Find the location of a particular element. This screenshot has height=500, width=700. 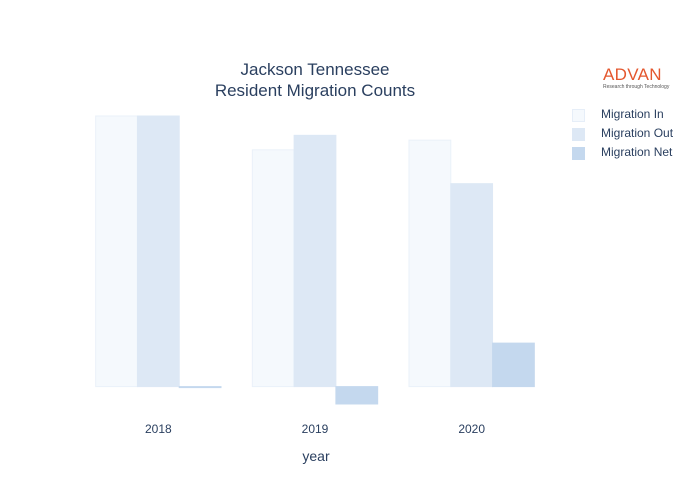

advan-logo: ADVAN Research through Technology is located at coordinates (636, 78).